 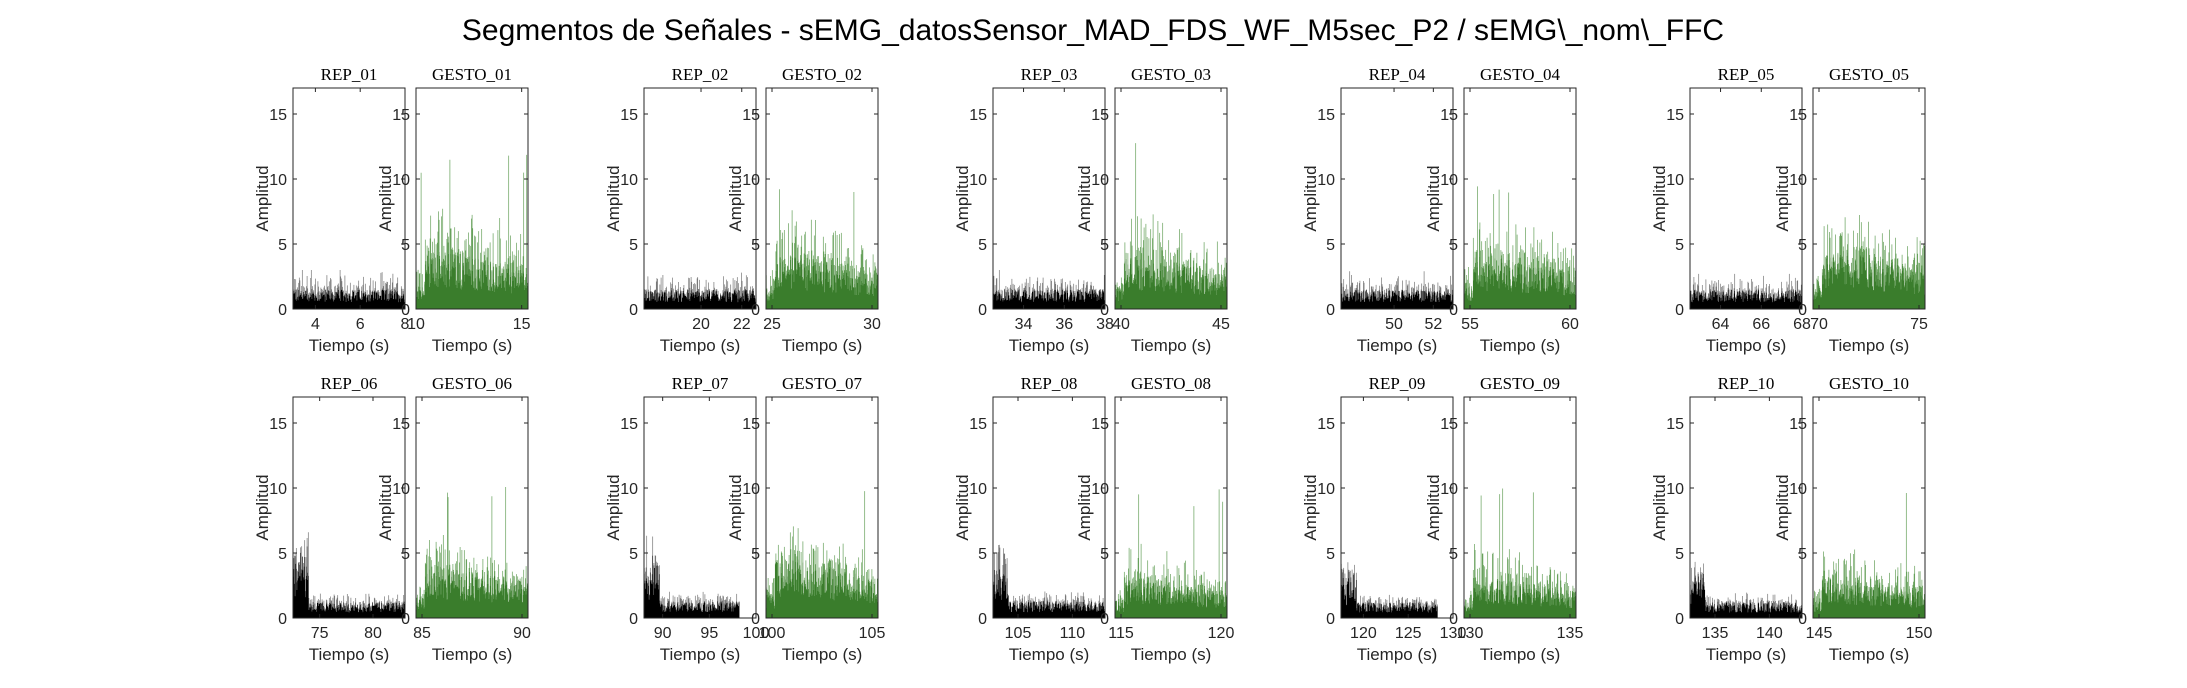 I want to click on subplot-rep-05: 0 5 10 15 64 66 68 REP_05 Tiempo (s) Amplitud, so click(x=1730, y=210).